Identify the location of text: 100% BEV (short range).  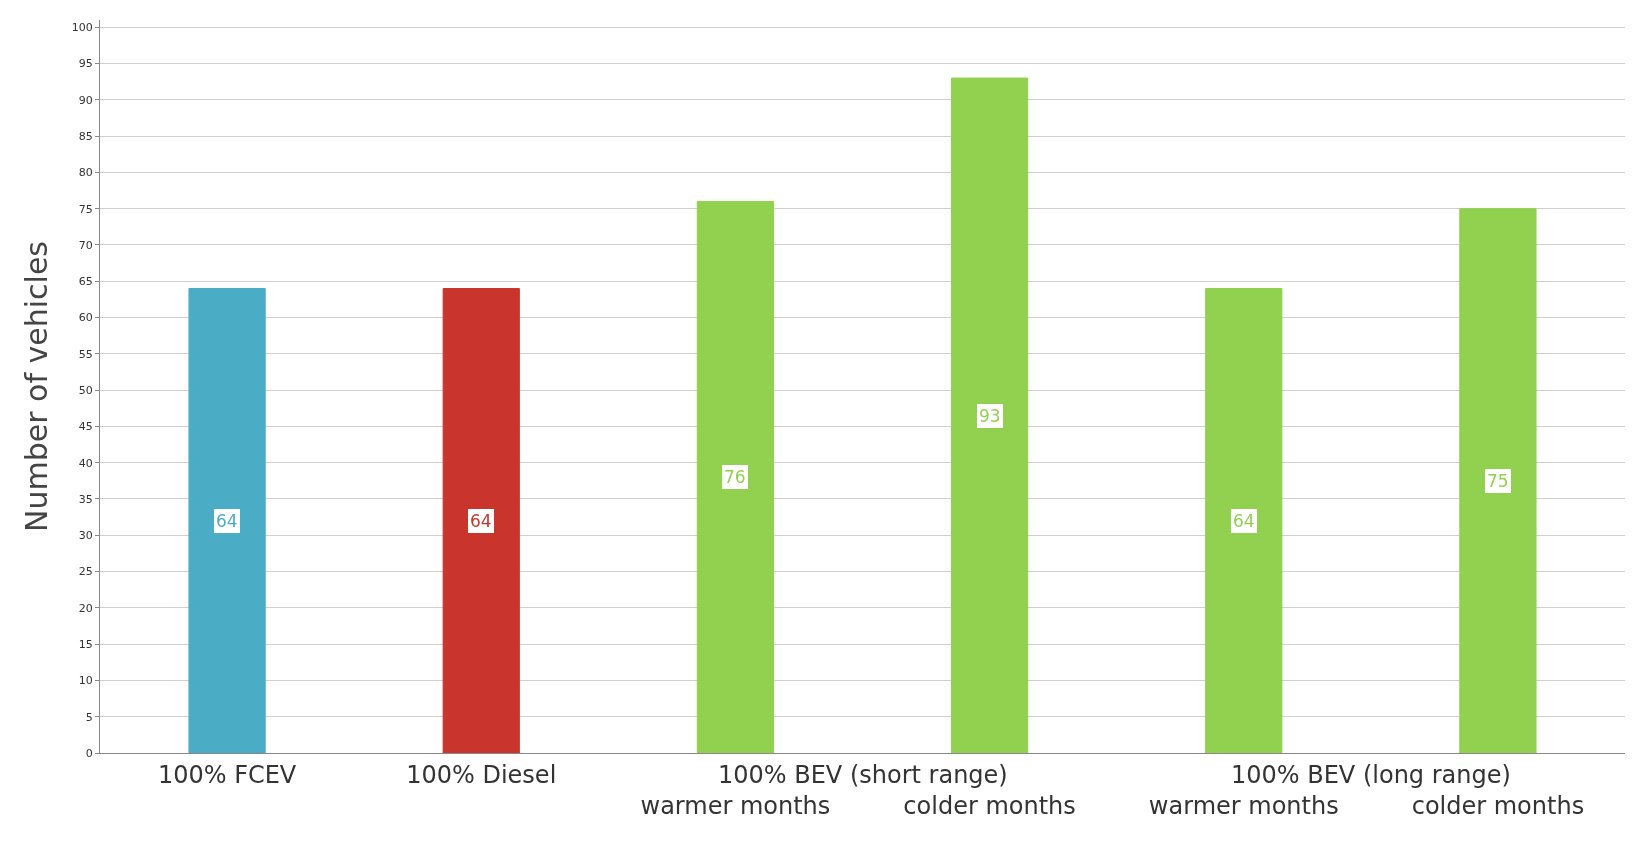
(863, 775).